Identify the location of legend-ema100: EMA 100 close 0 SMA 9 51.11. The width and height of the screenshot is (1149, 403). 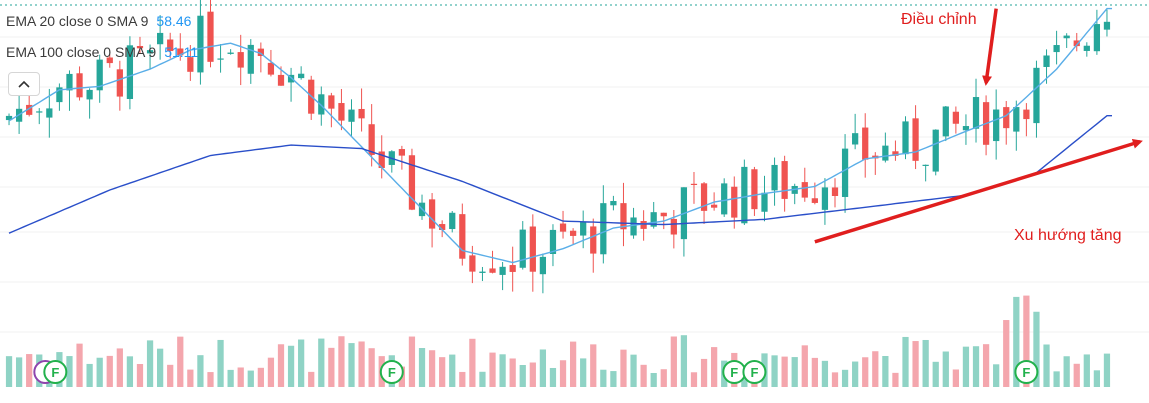
(102, 52).